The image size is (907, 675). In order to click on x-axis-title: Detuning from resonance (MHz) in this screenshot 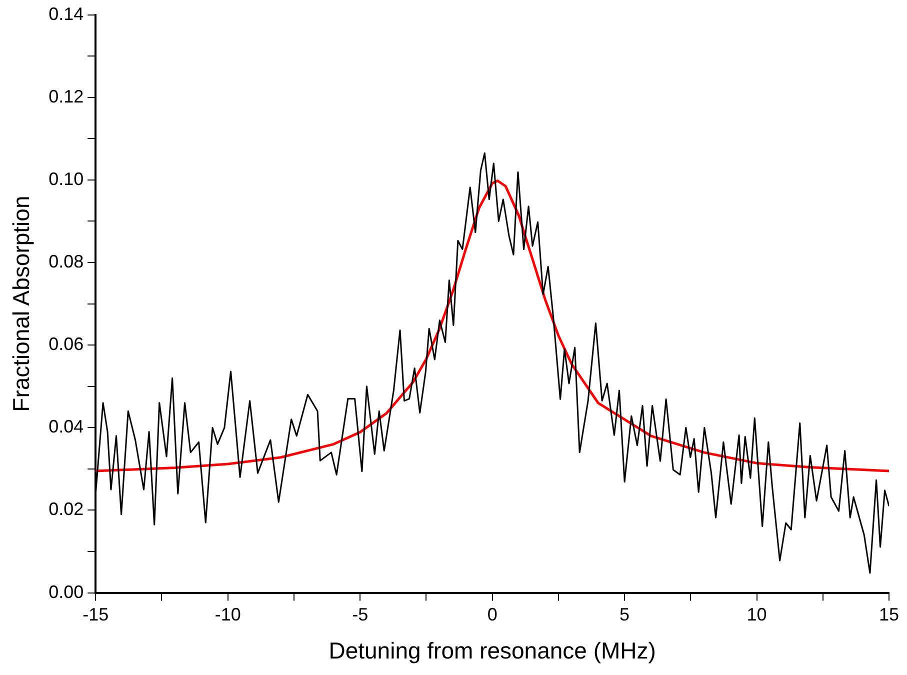, I will do `click(492, 651)`.